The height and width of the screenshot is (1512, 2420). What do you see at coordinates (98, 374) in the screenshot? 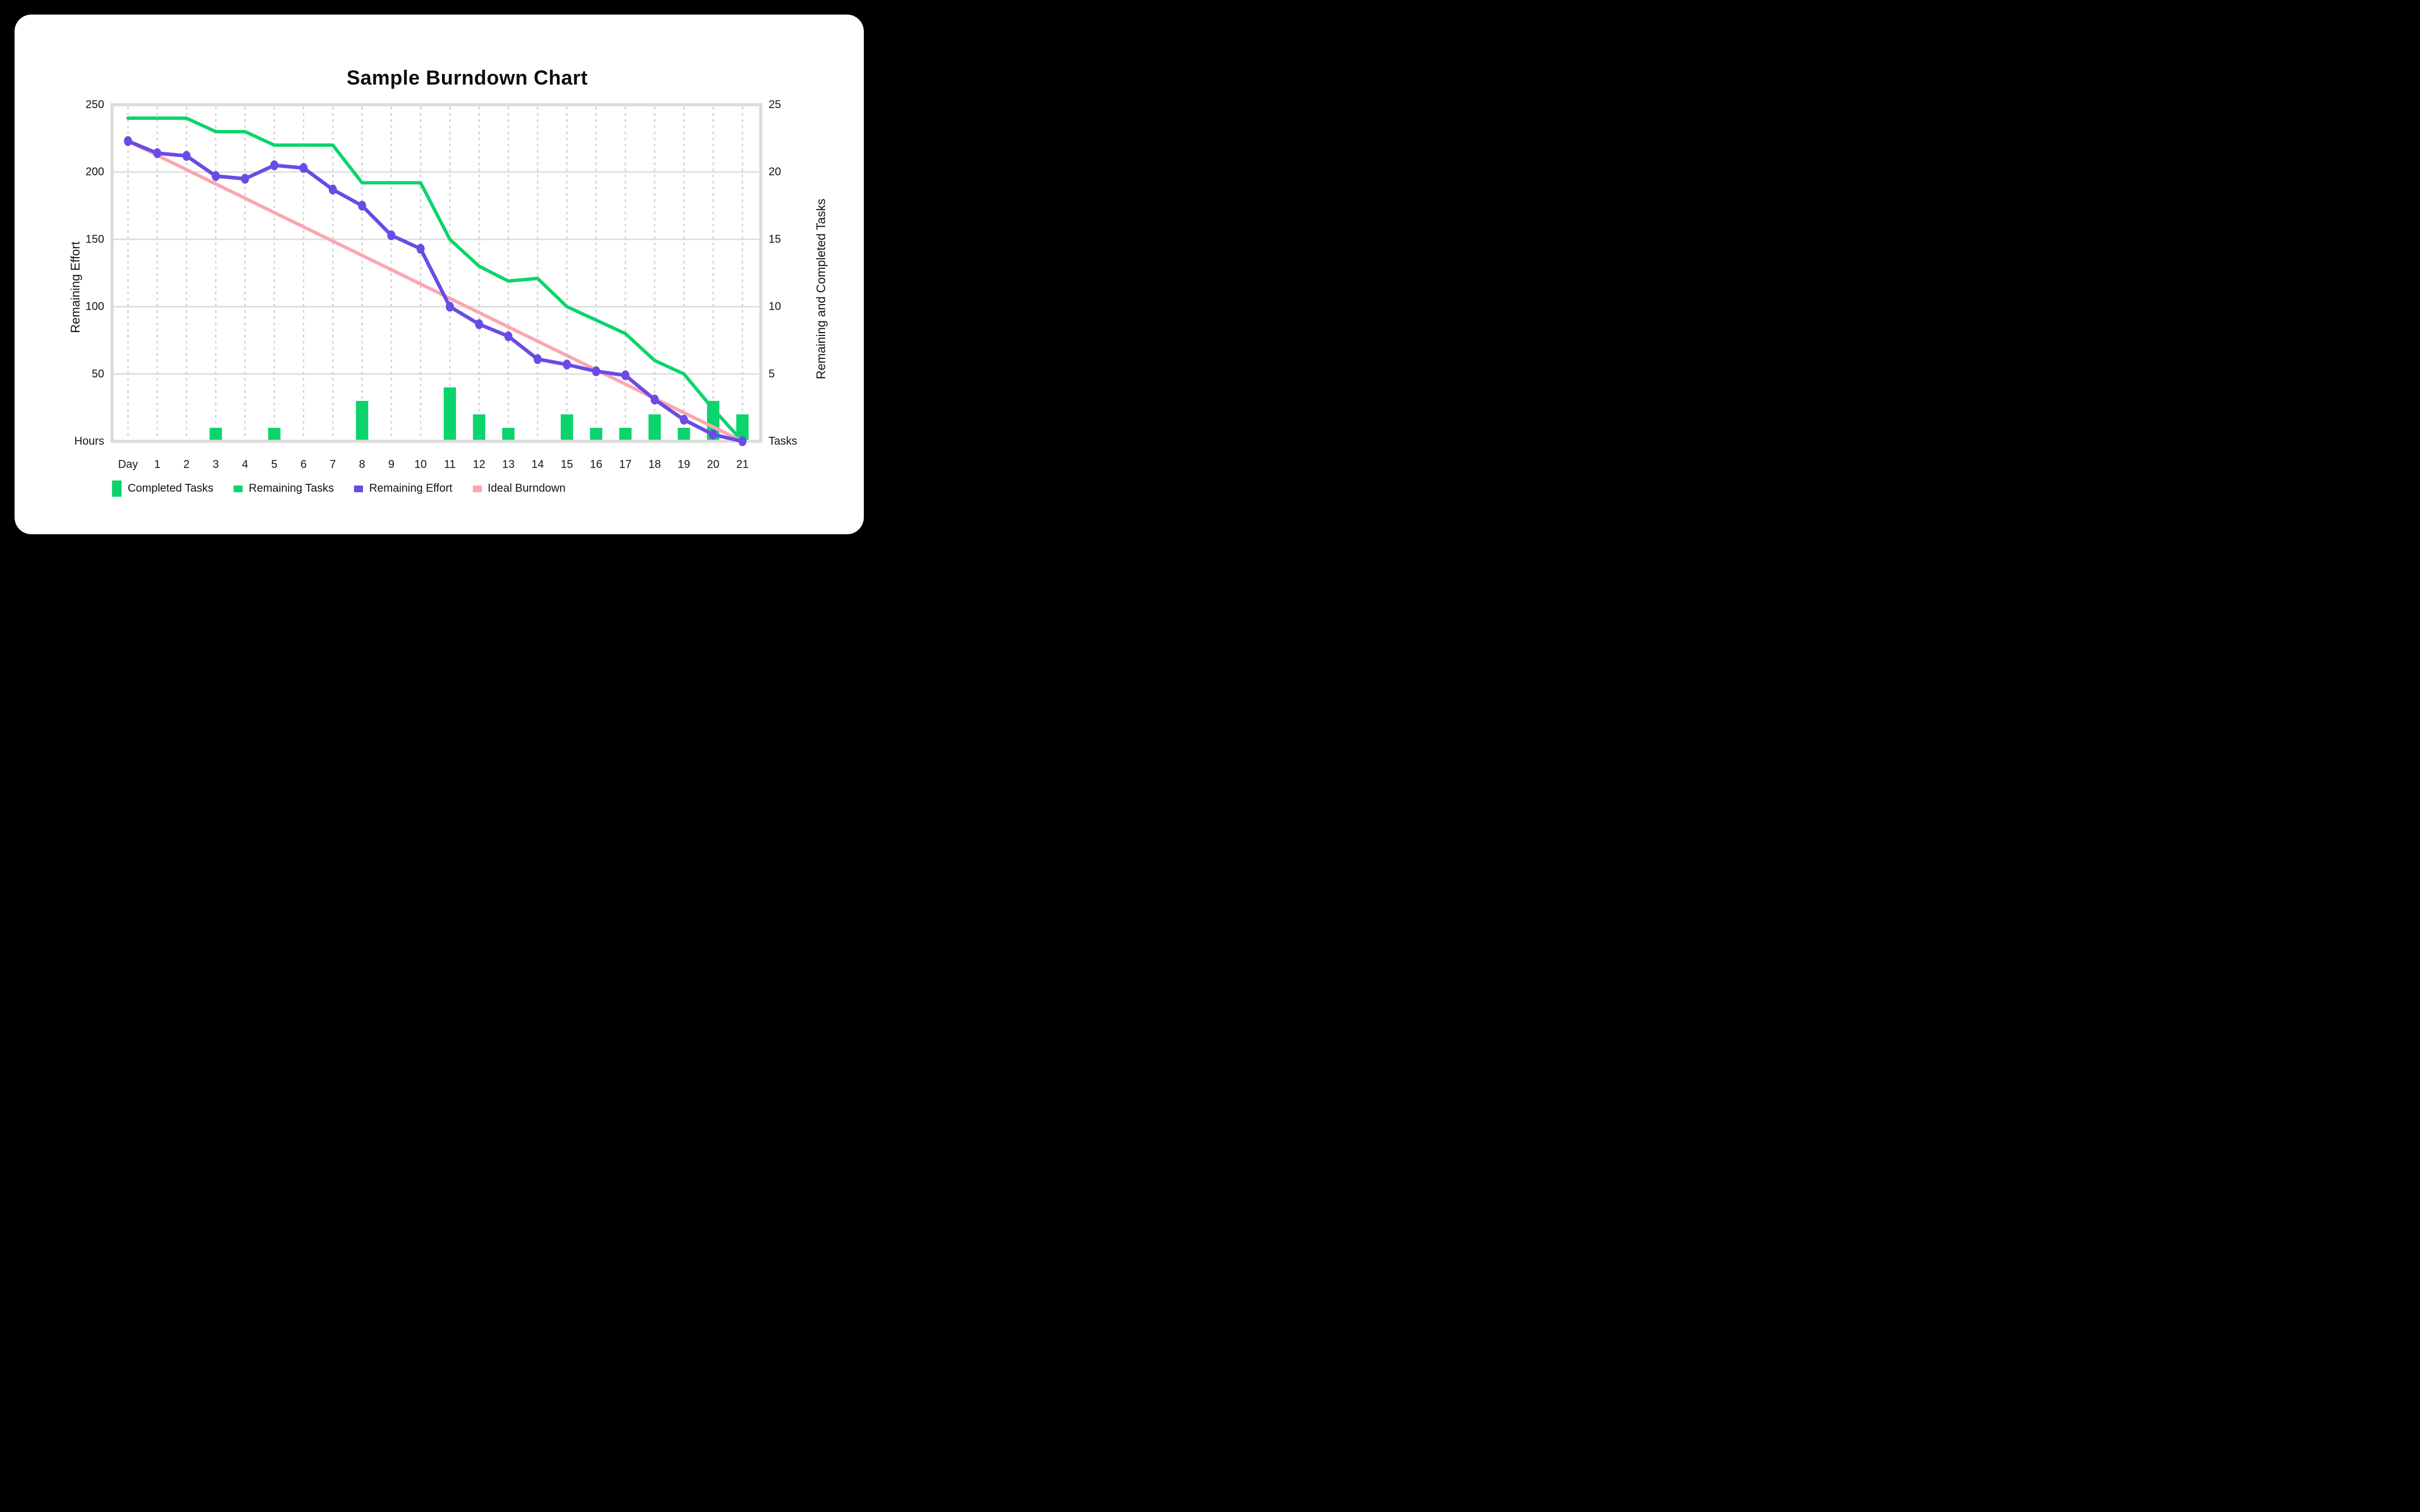
I see `left-tick-50: 50` at bounding box center [98, 374].